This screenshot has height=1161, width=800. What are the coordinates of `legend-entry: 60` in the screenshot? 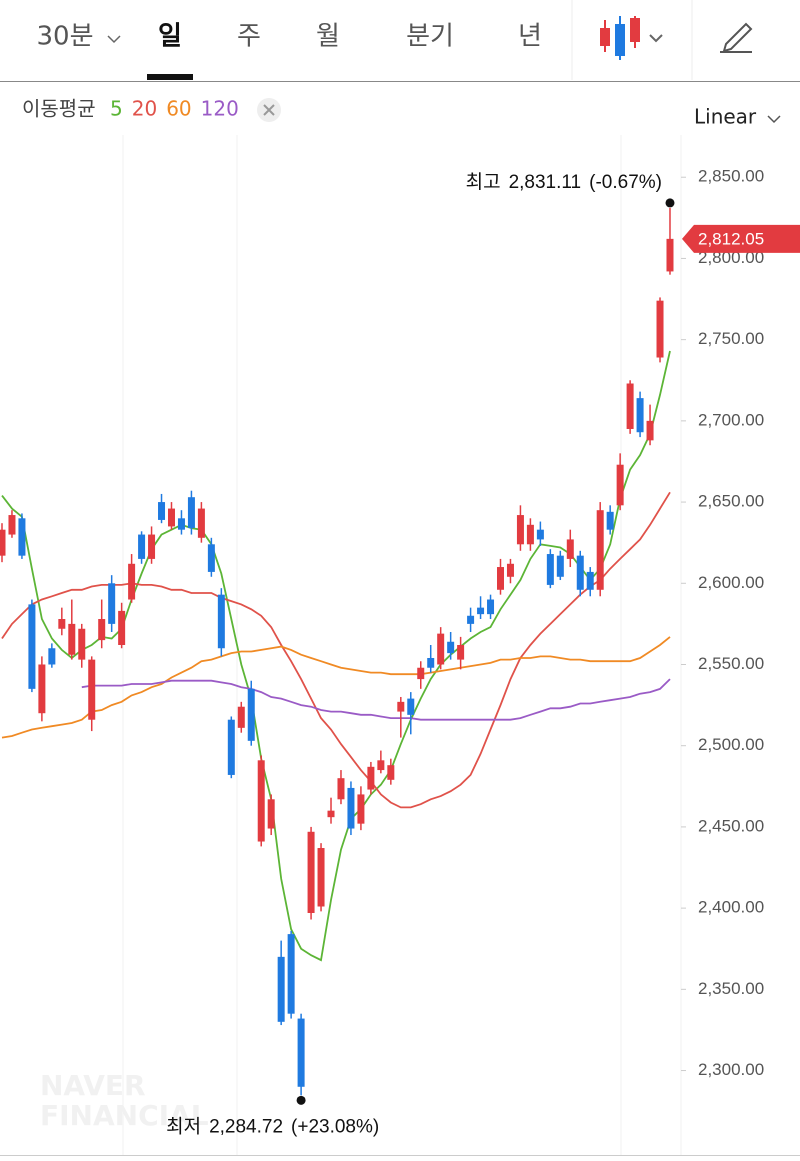 It's located at (178, 109).